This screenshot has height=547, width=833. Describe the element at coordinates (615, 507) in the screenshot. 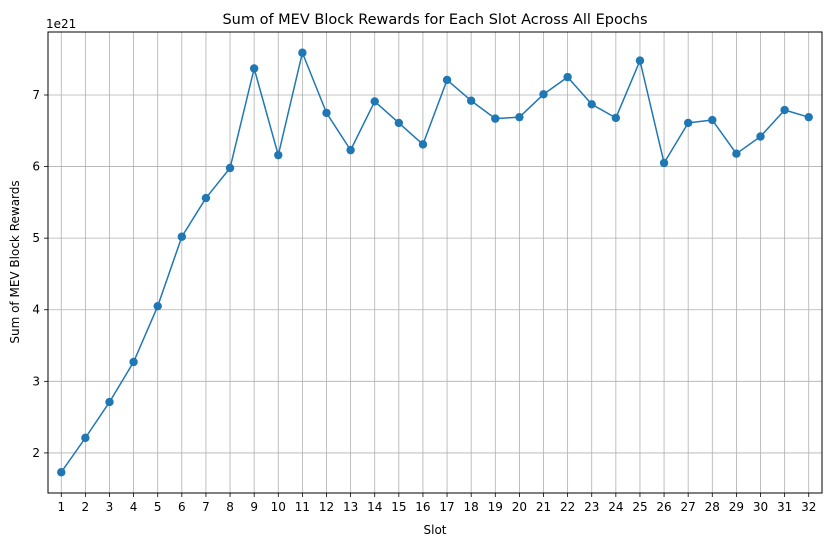

I see `x-tick-label: 24` at that location.